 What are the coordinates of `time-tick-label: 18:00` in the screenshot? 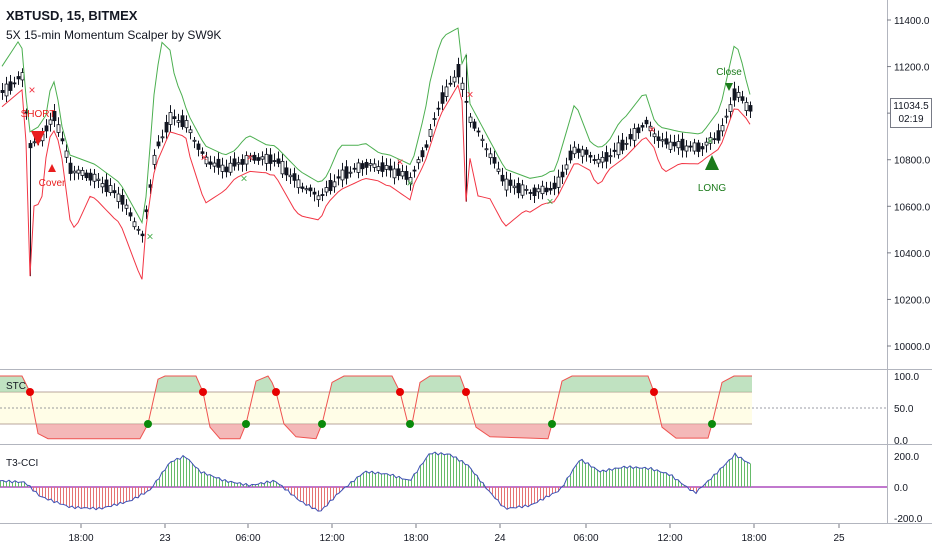 It's located at (753, 538).